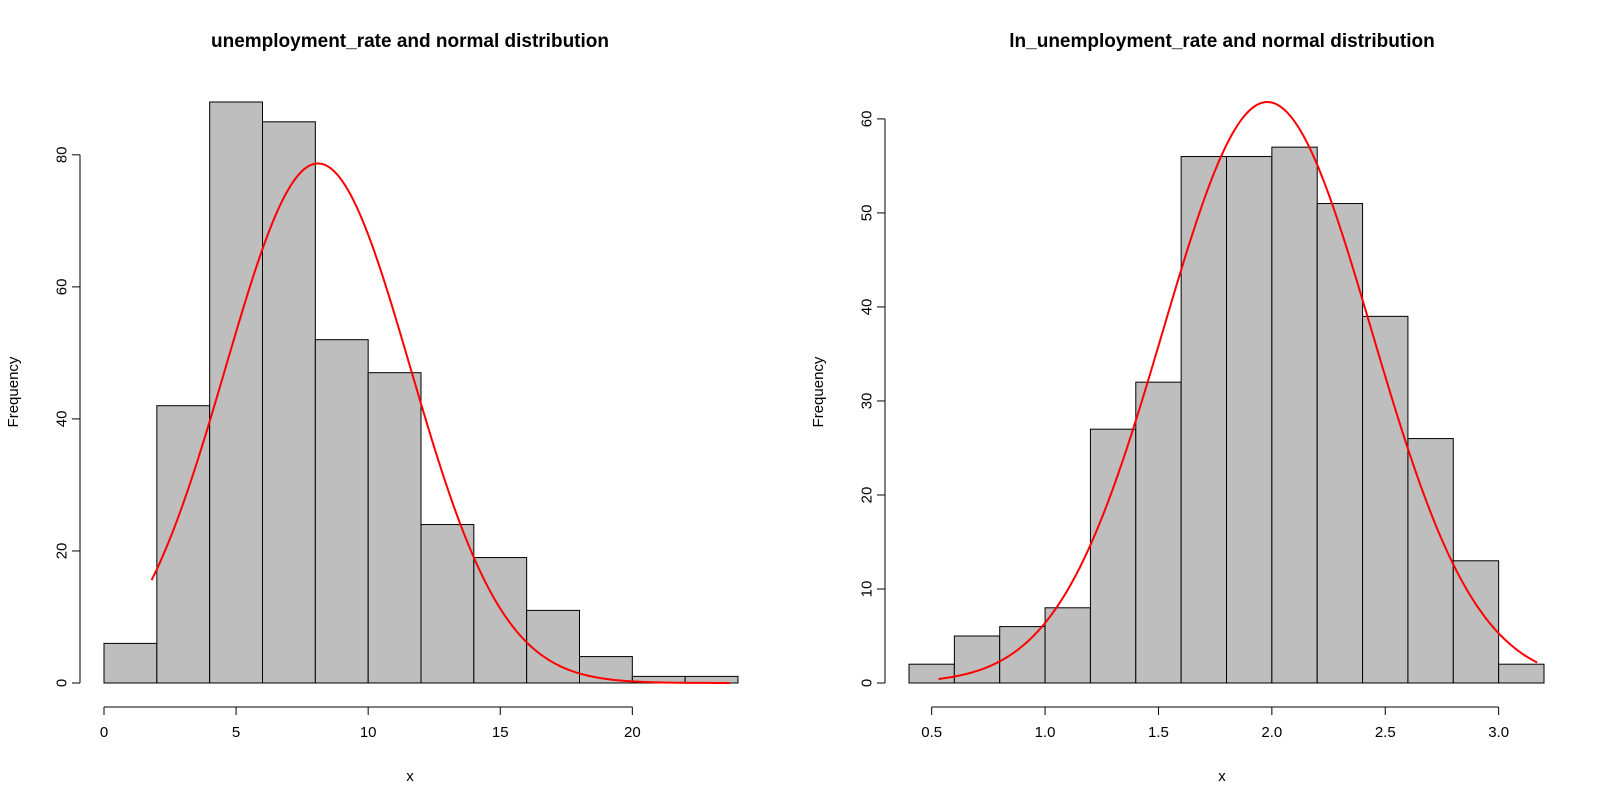 This screenshot has height=800, width=1600. What do you see at coordinates (1498, 732) in the screenshot?
I see `x-tick-label: 3.0` at bounding box center [1498, 732].